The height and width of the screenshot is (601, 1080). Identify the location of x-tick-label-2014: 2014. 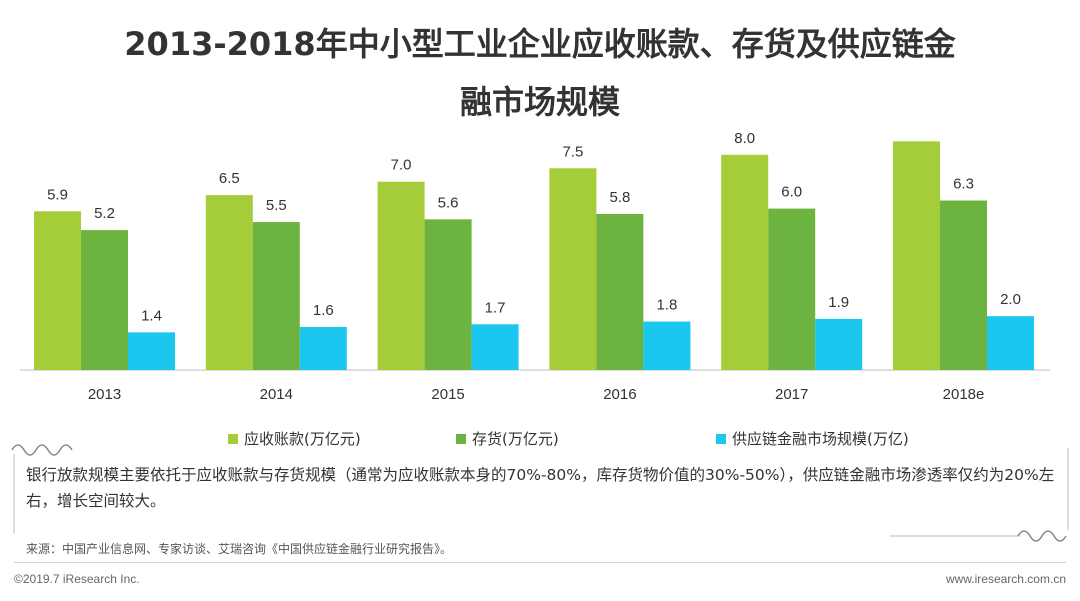
(276, 394).